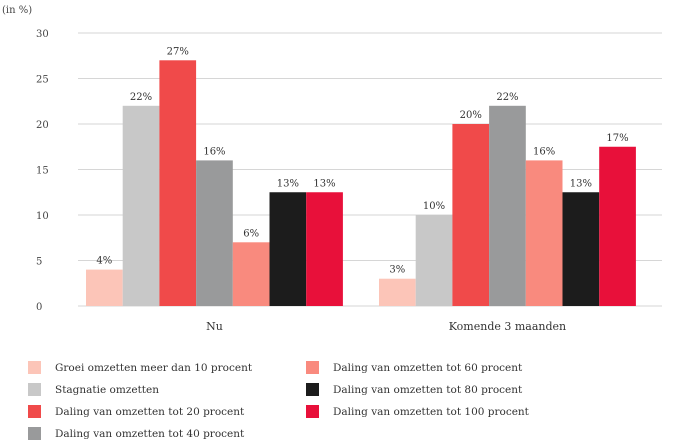  What do you see at coordinates (154, 367) in the screenshot?
I see `legend-label: Groei omzetten meer dan 10 procent` at bounding box center [154, 367].